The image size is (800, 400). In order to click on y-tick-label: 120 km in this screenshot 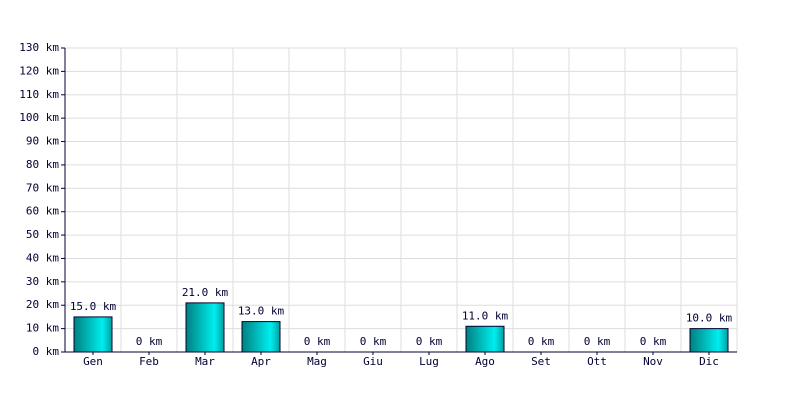, I will do `click(39, 70)`.